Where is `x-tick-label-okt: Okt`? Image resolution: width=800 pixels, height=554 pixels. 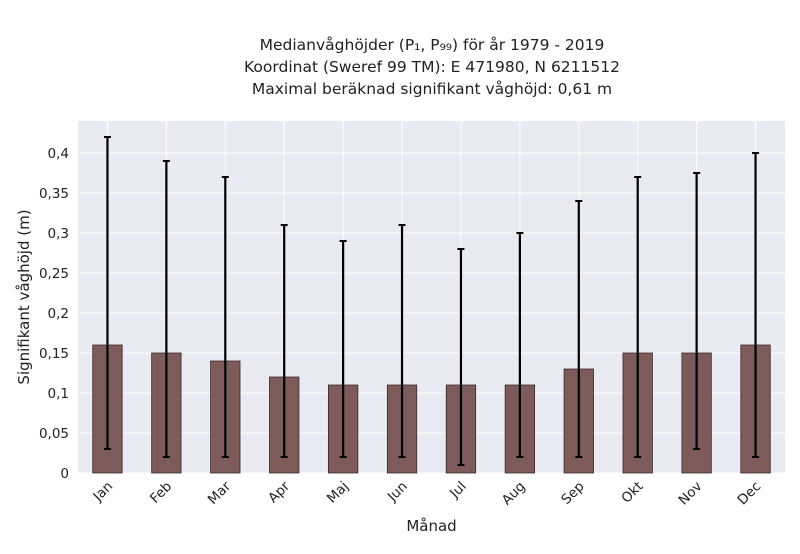 x-tick-label-okt: Okt is located at coordinates (632, 493).